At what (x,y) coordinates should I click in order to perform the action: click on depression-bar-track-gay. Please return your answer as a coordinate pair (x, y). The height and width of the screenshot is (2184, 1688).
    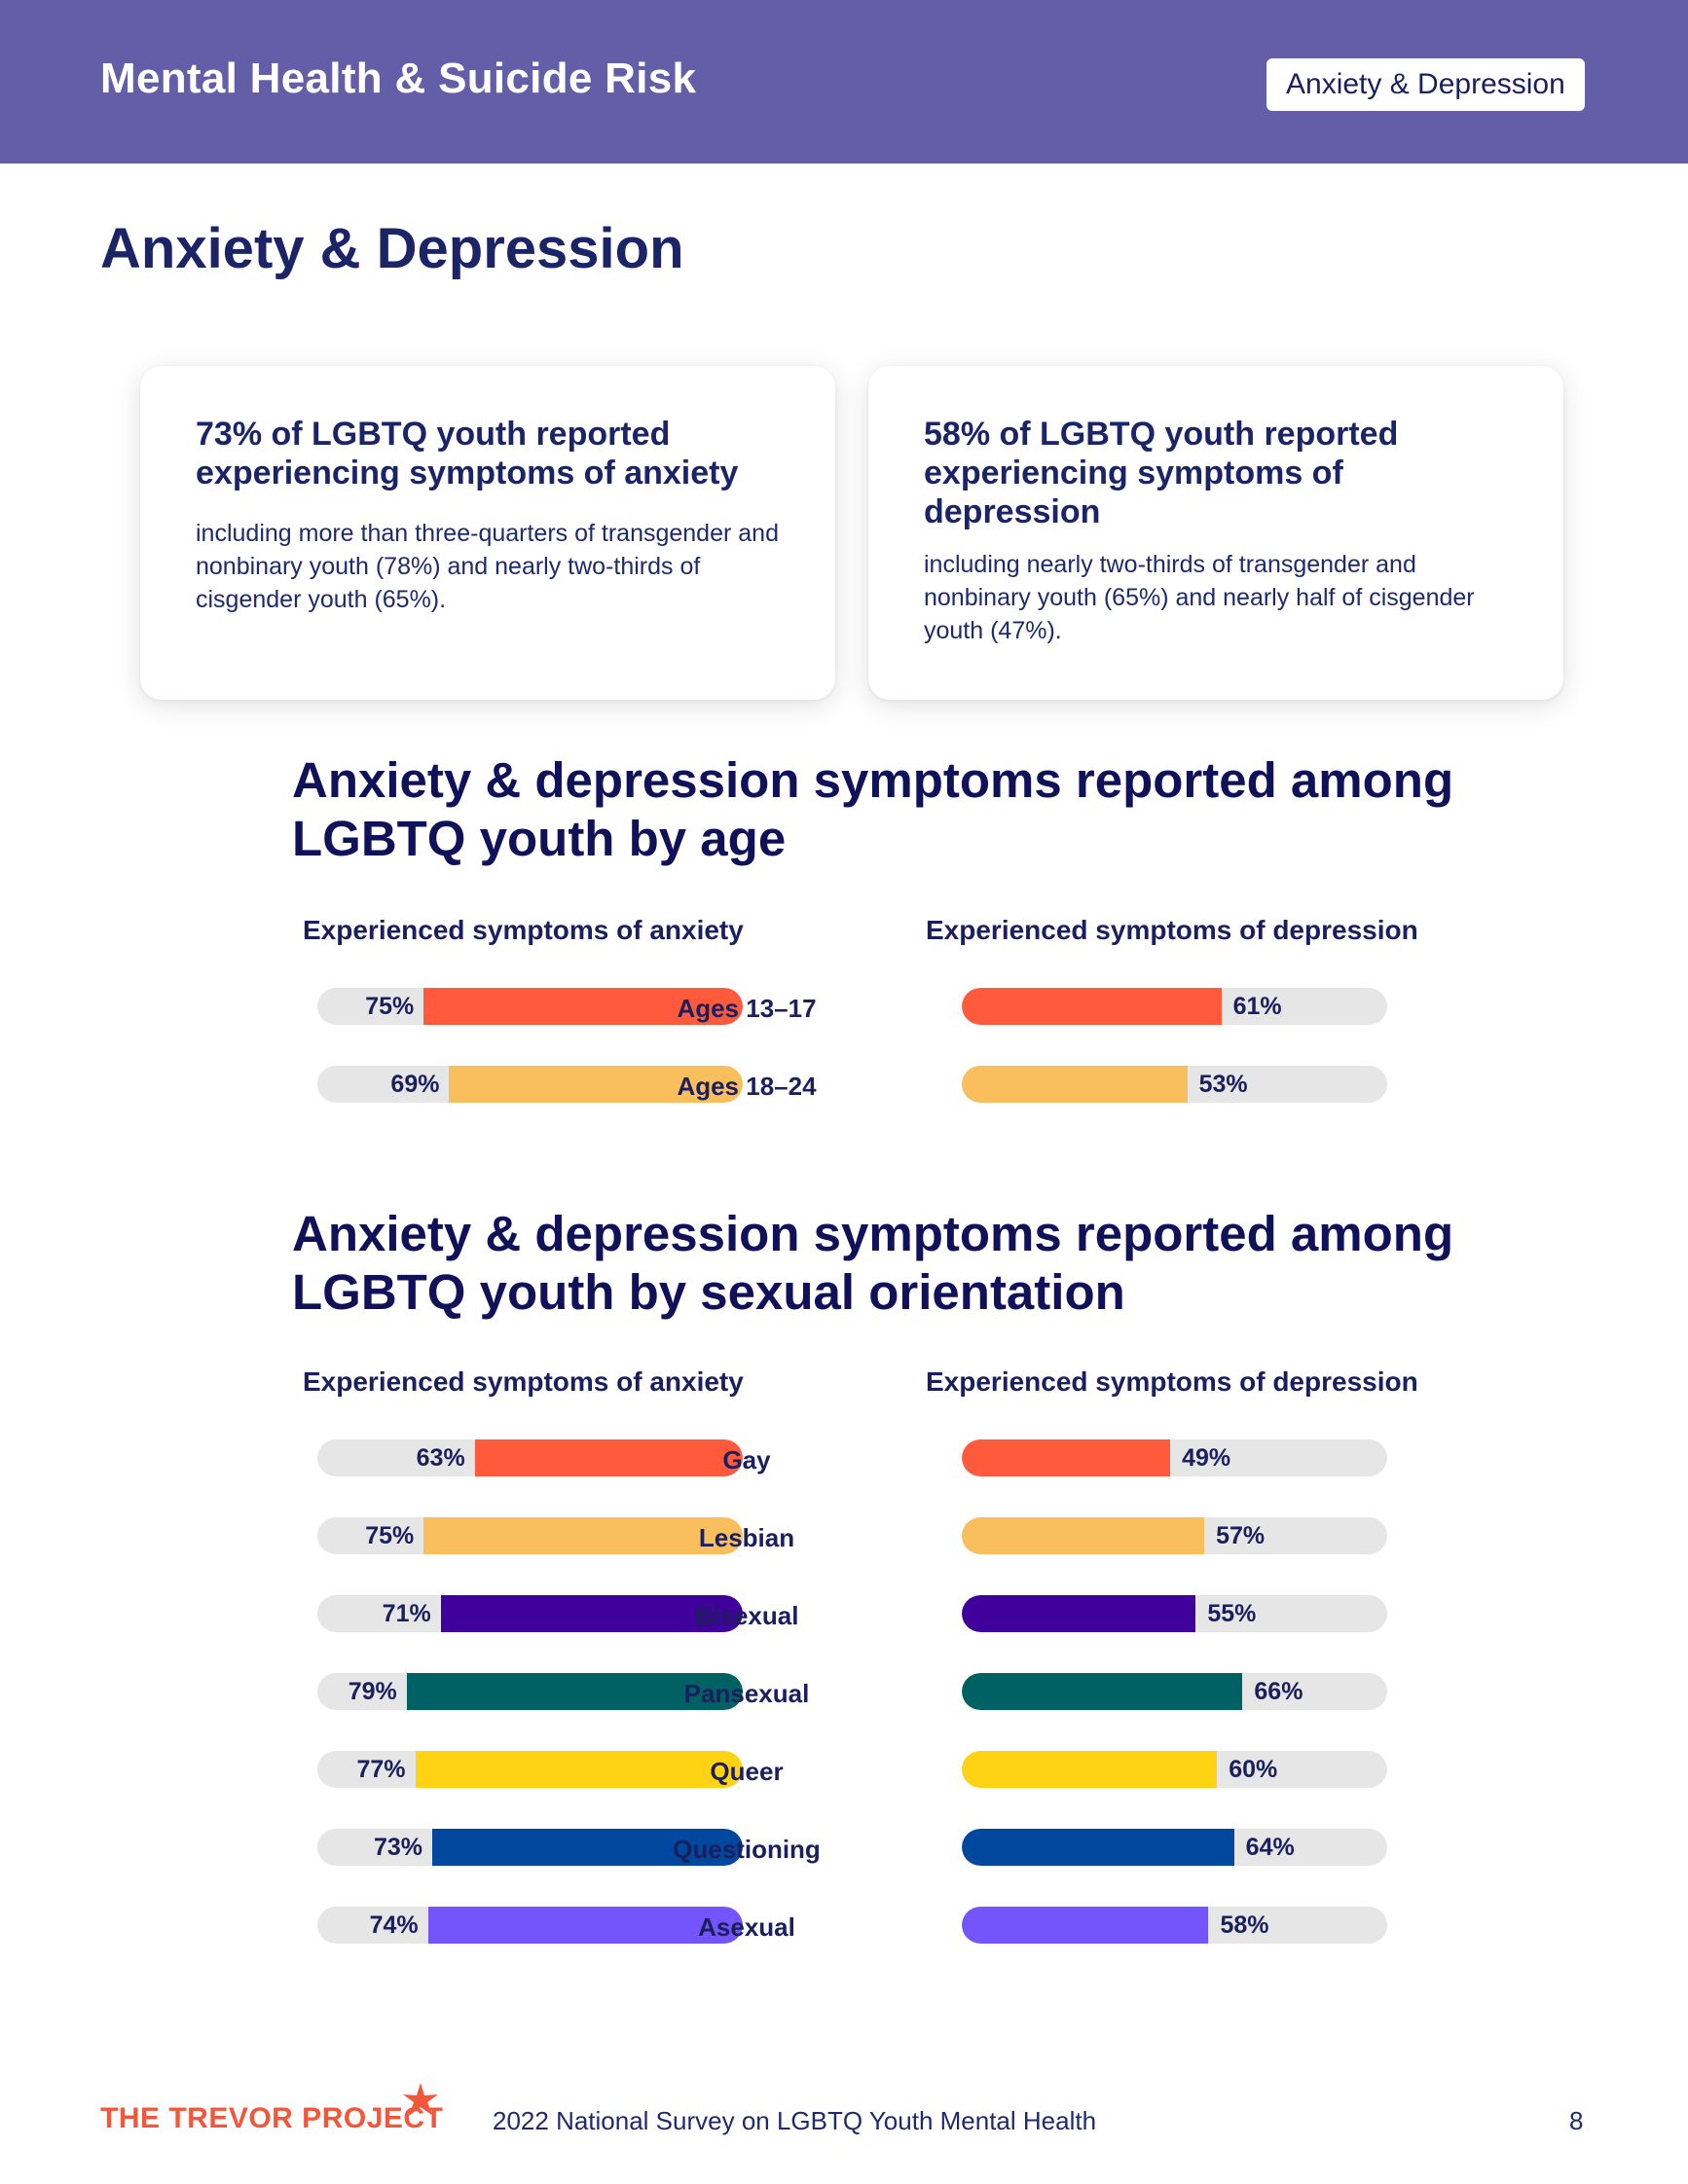
    Looking at the image, I should click on (1174, 1457).